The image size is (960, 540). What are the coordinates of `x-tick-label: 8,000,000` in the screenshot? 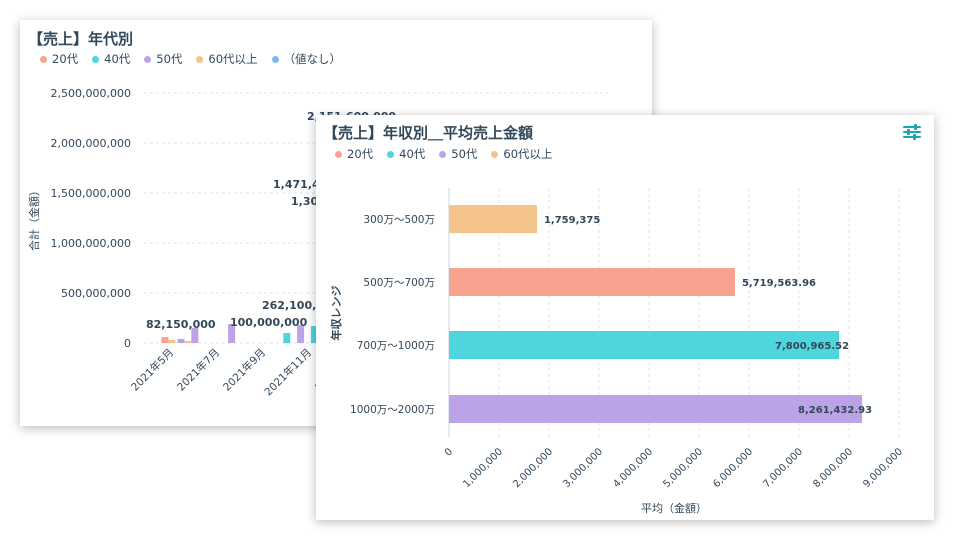 It's located at (833, 468).